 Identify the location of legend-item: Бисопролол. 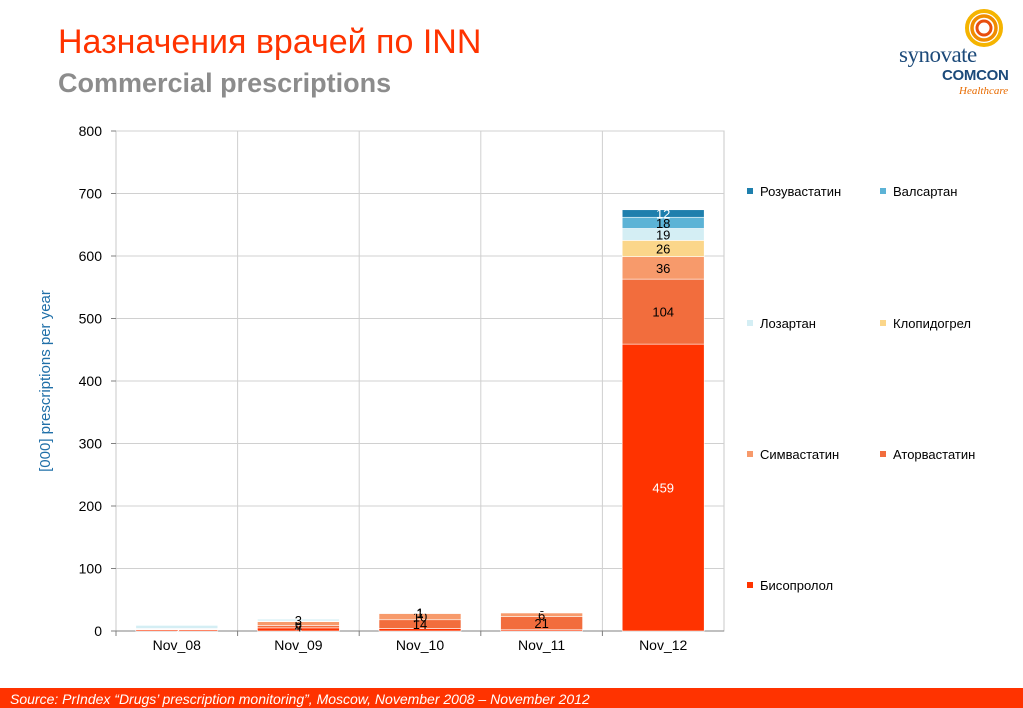
(790, 585).